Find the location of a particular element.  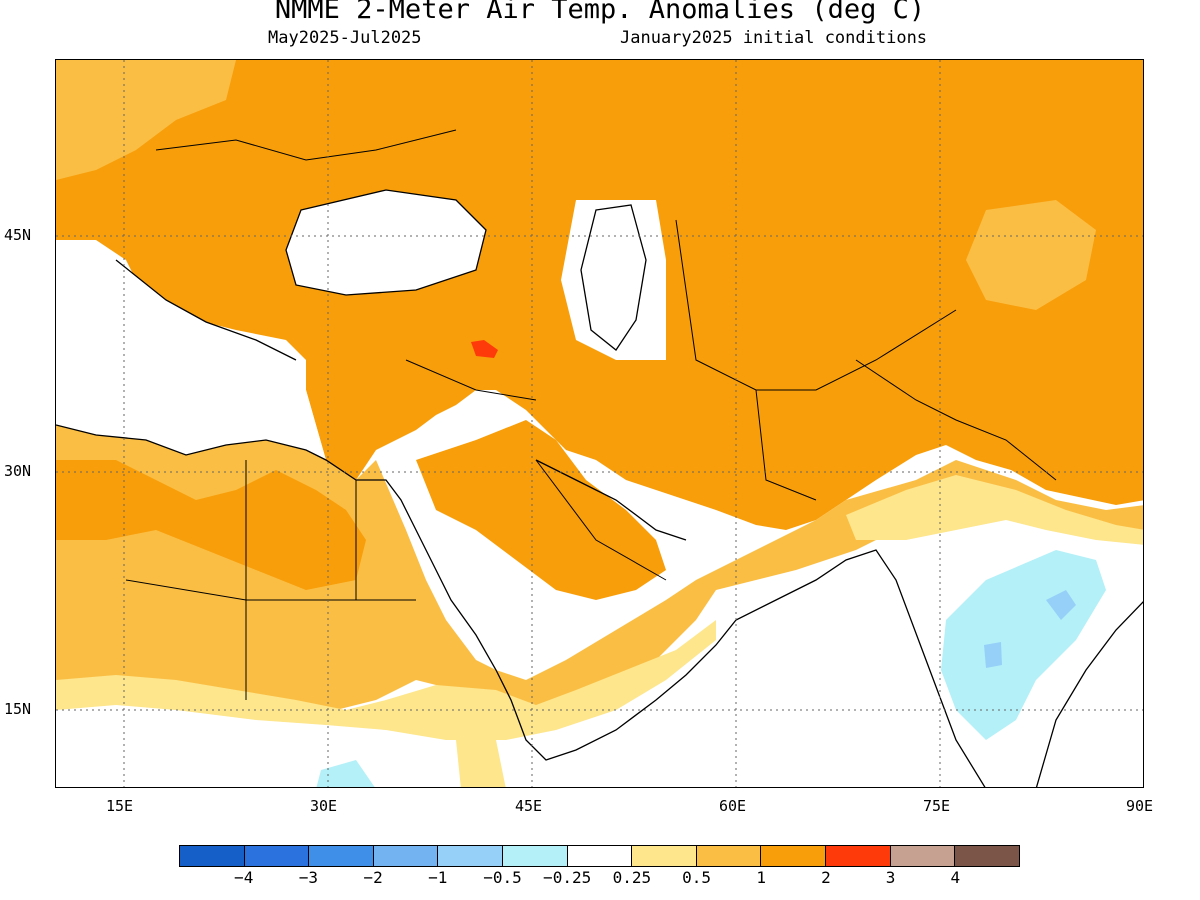

anomaly-zone-0.25-to-0.5-south is located at coordinates (386, 680).